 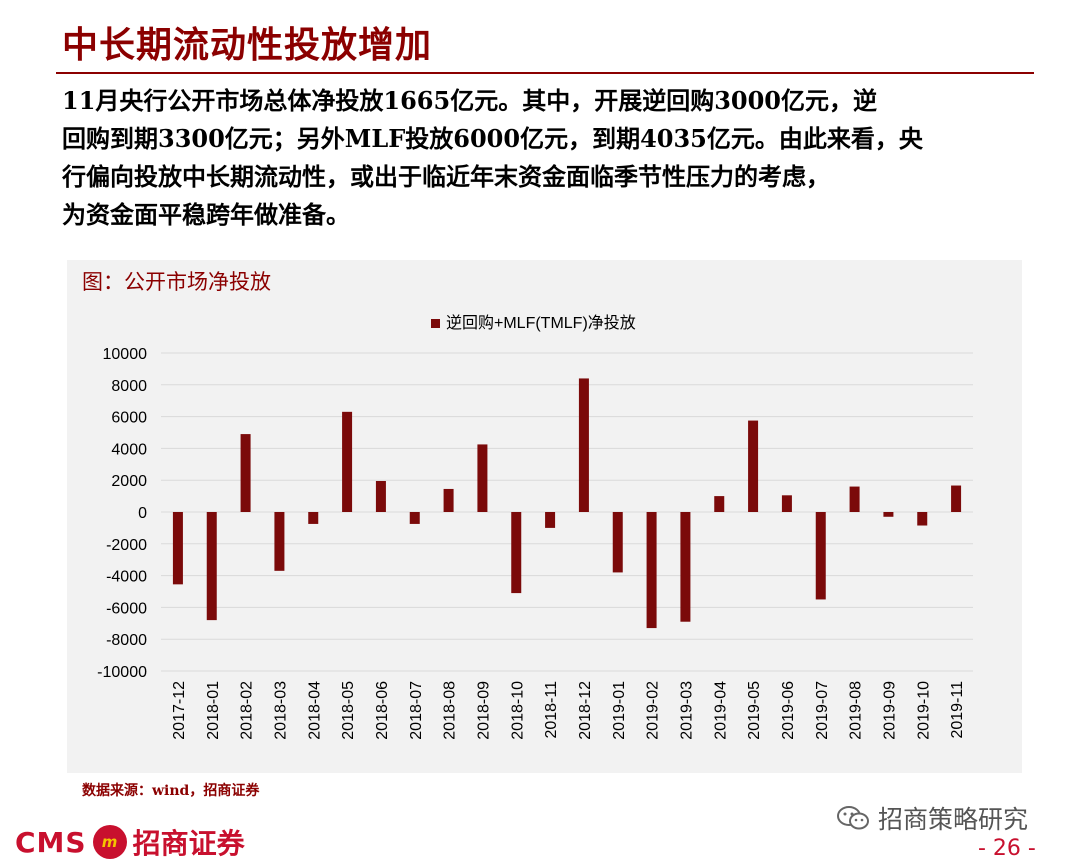 I want to click on x-tick-label: 2019-04, so click(x=720, y=710).